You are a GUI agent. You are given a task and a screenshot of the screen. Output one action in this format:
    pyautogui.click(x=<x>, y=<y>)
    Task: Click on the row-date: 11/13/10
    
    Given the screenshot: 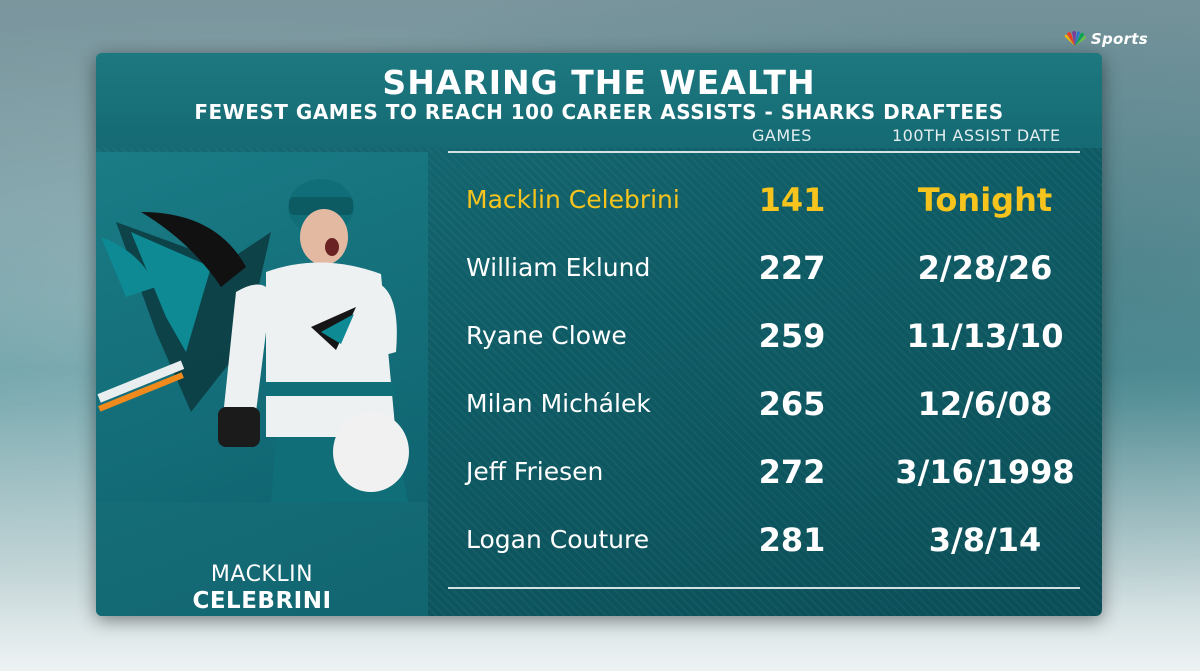 What is the action you would take?
    pyautogui.click(x=985, y=336)
    